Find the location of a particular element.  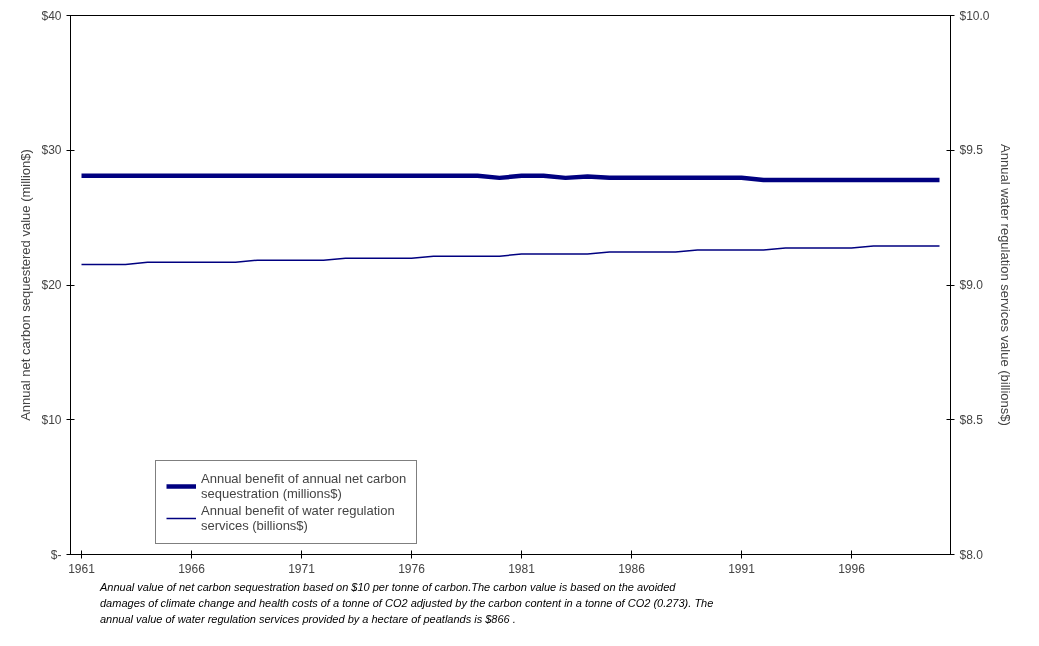

x-tick-label: 1996 is located at coordinates (852, 568).